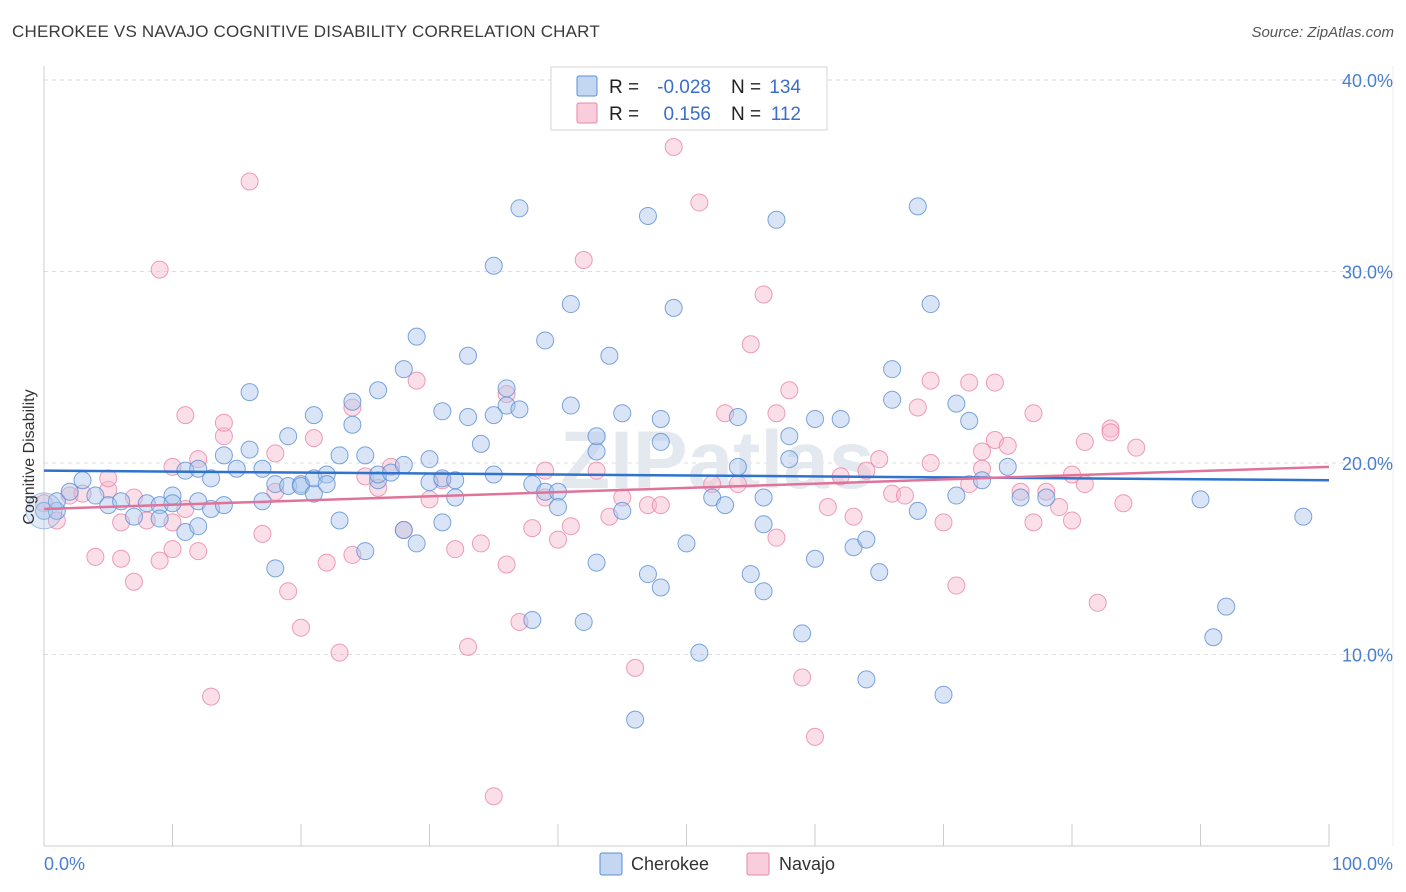  Describe the element at coordinates (746, 87) in the screenshot. I see `legend-n-label-cherokee: N =` at that location.